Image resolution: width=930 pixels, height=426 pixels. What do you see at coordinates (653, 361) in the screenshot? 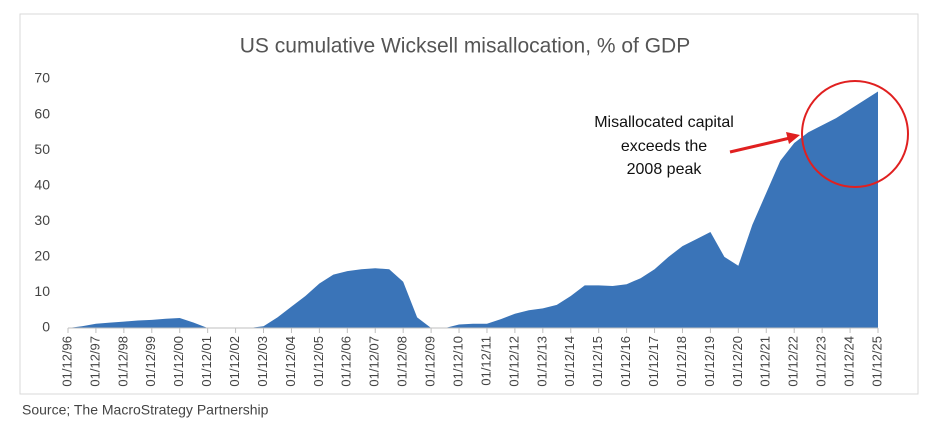
I see `x-tick-label: 01/12/17` at bounding box center [653, 361].